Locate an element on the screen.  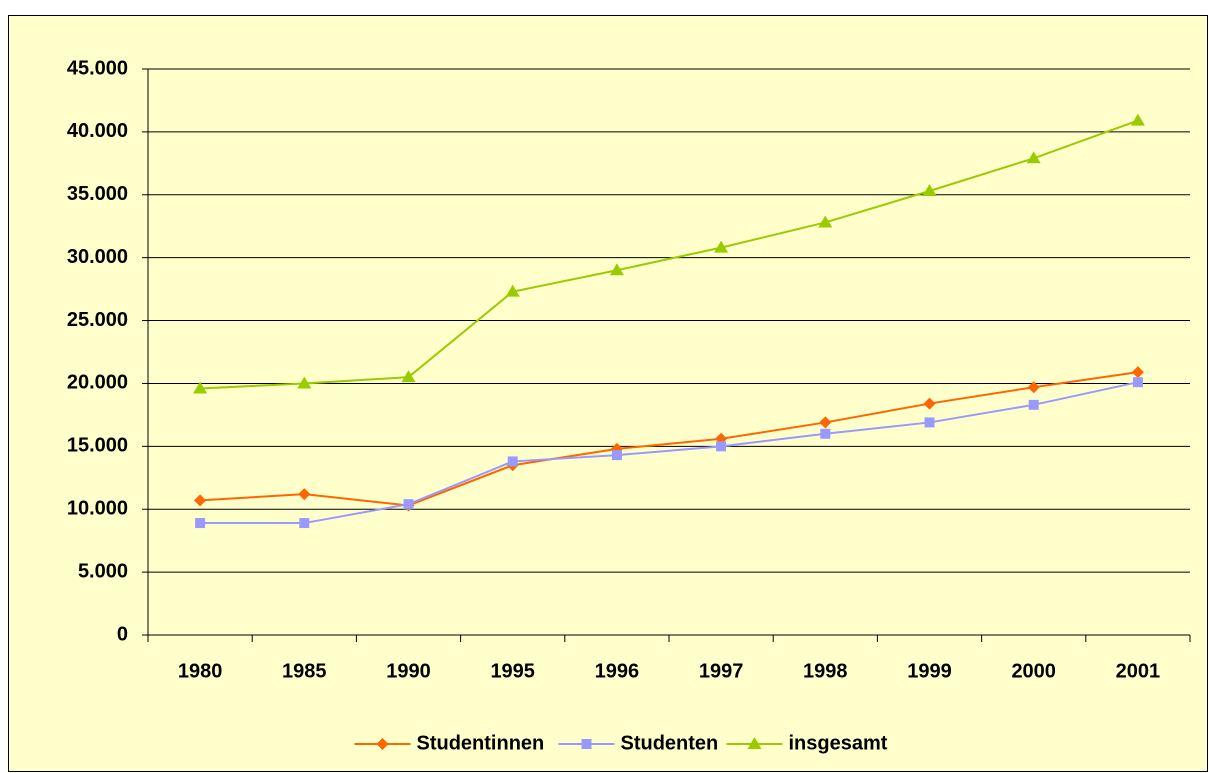
y-tick-label: 35.000 is located at coordinates (97, 194).